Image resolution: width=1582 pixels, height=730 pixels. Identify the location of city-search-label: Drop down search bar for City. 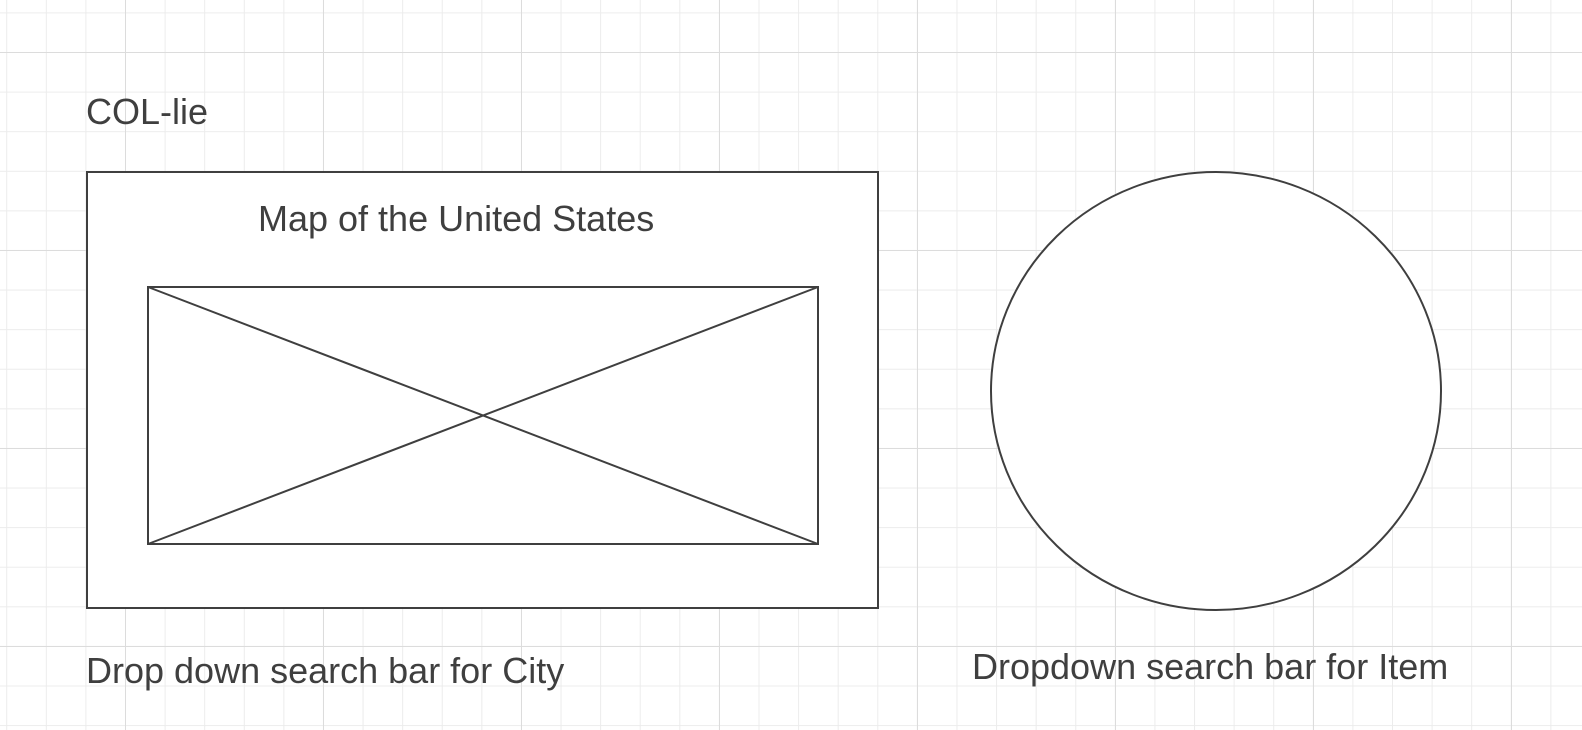
(325, 670).